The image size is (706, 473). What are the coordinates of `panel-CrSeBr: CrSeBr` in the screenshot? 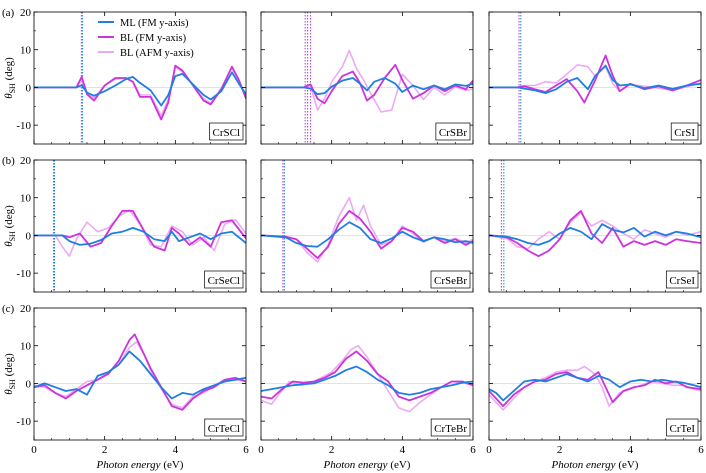 It's located at (367, 226).